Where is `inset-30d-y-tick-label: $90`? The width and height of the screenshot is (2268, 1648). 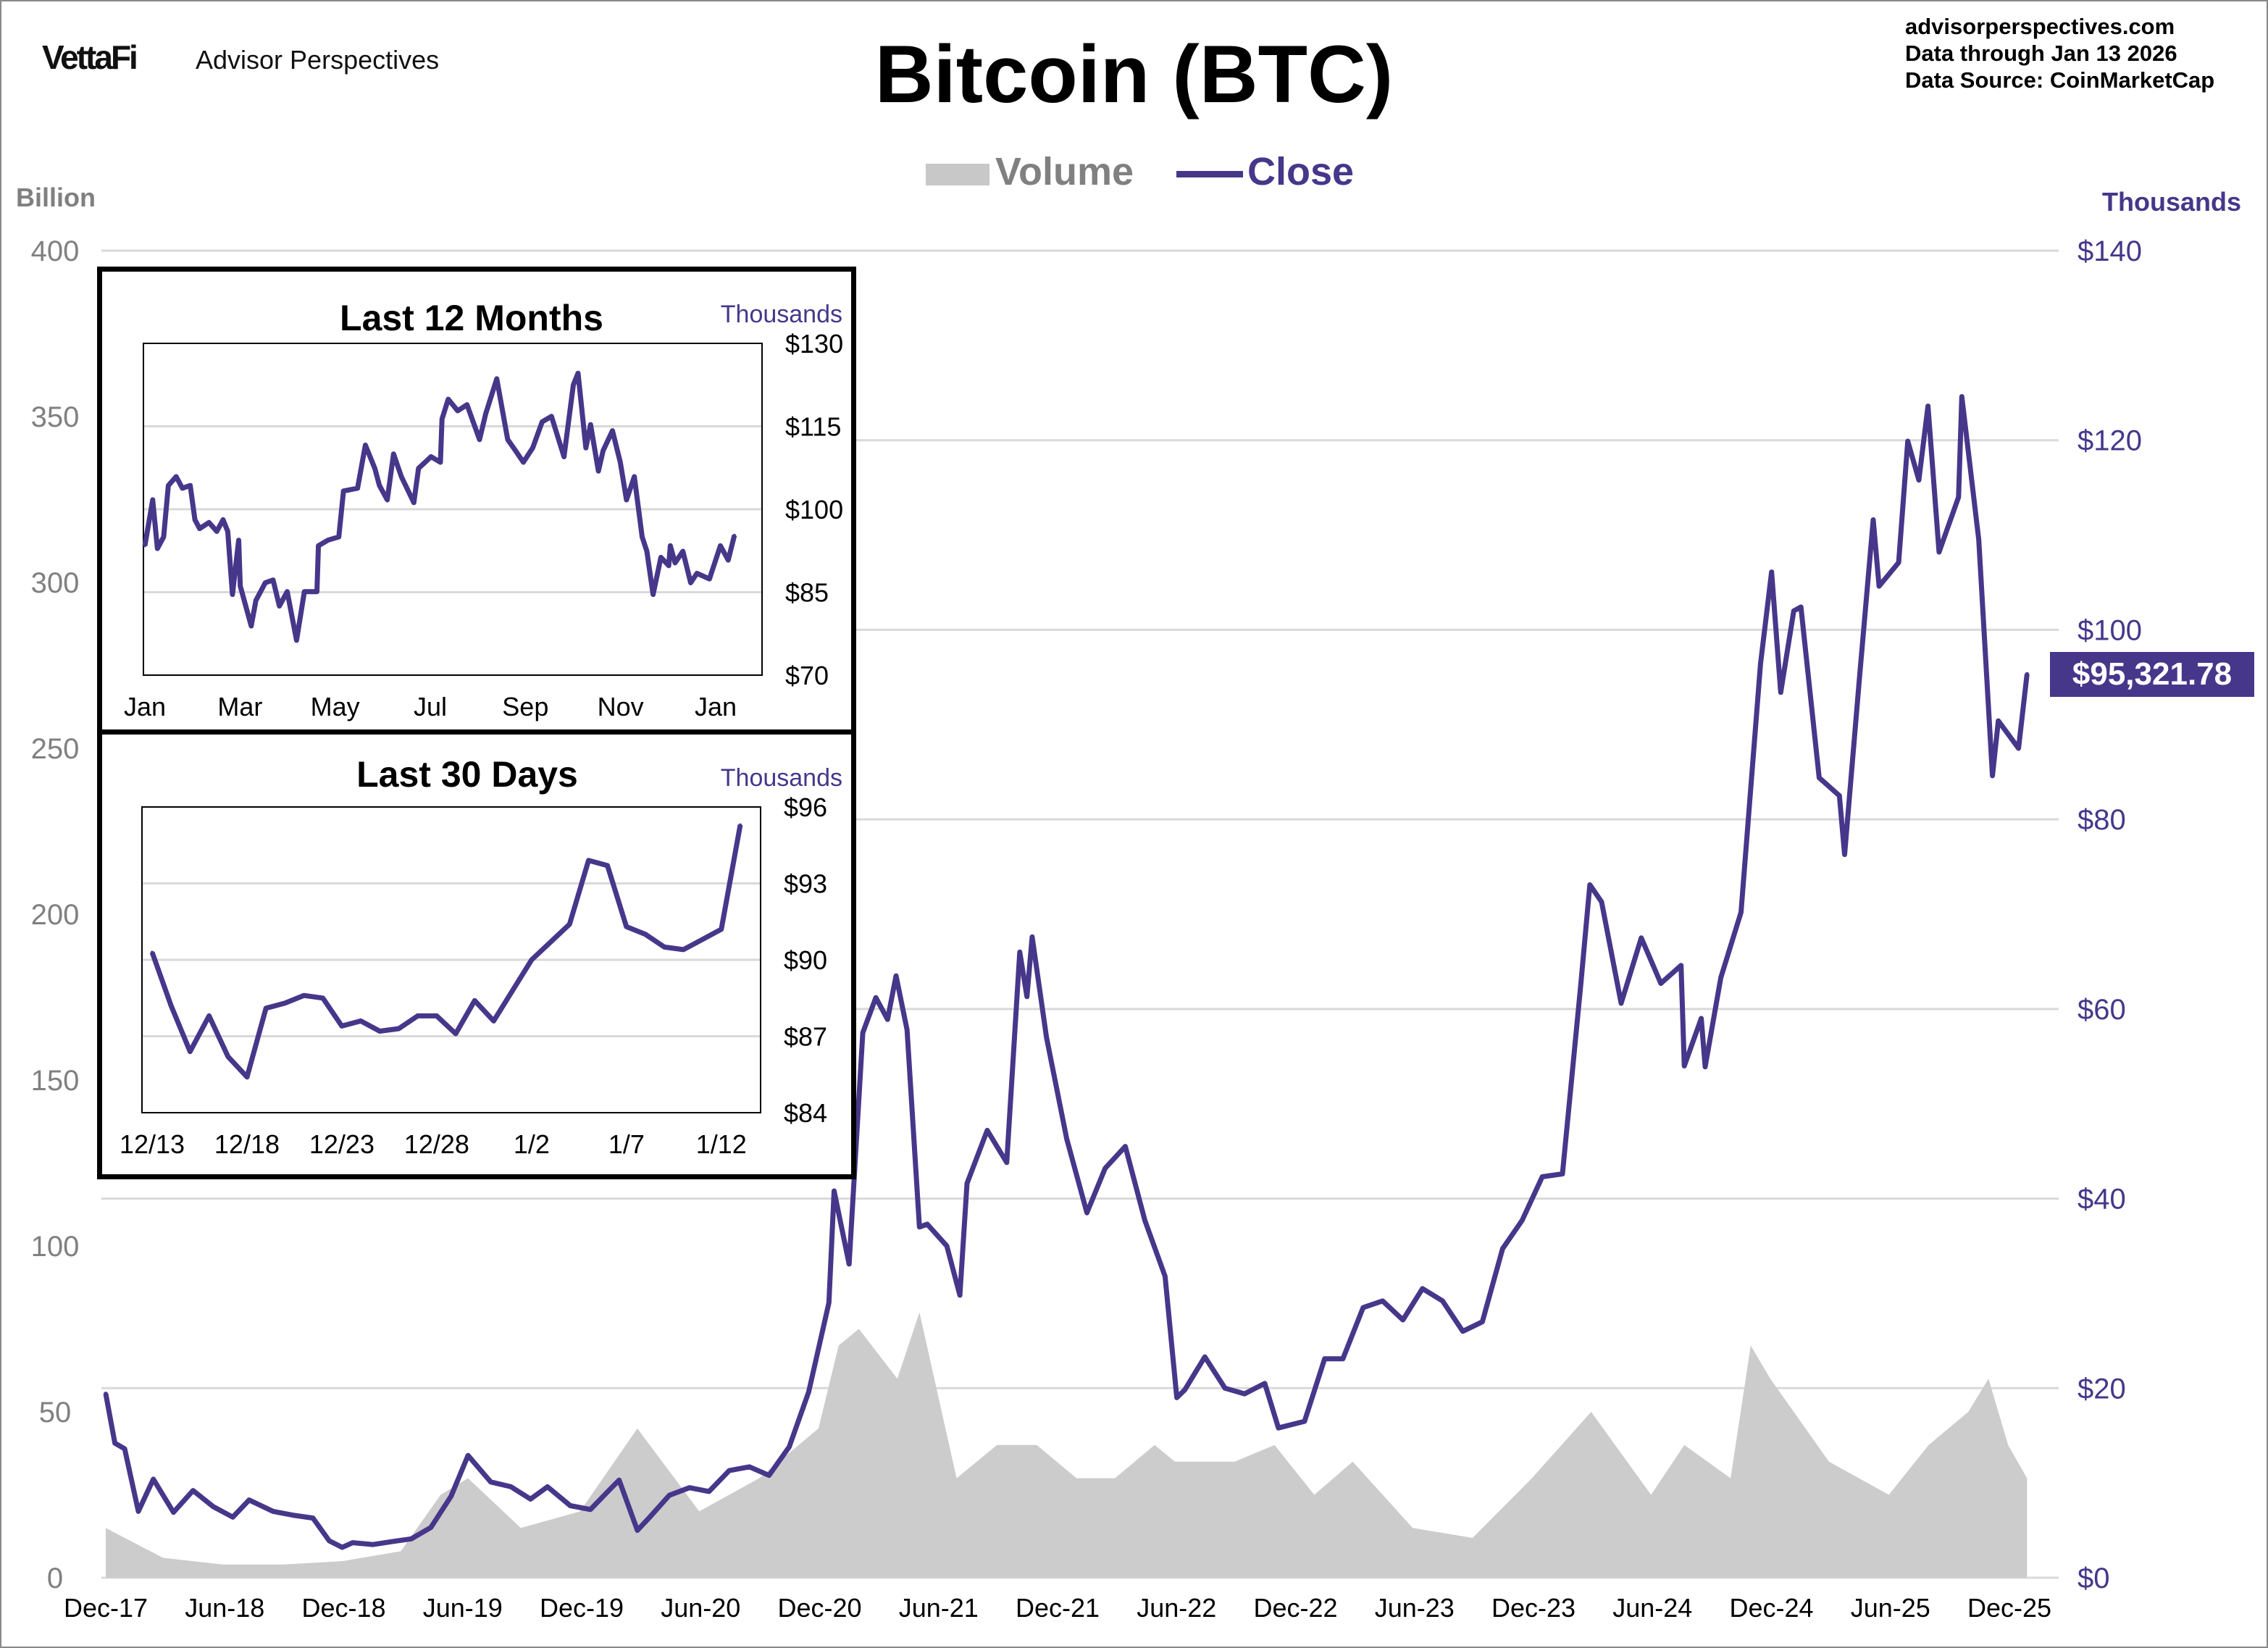 inset-30d-y-tick-label: $90 is located at coordinates (805, 960).